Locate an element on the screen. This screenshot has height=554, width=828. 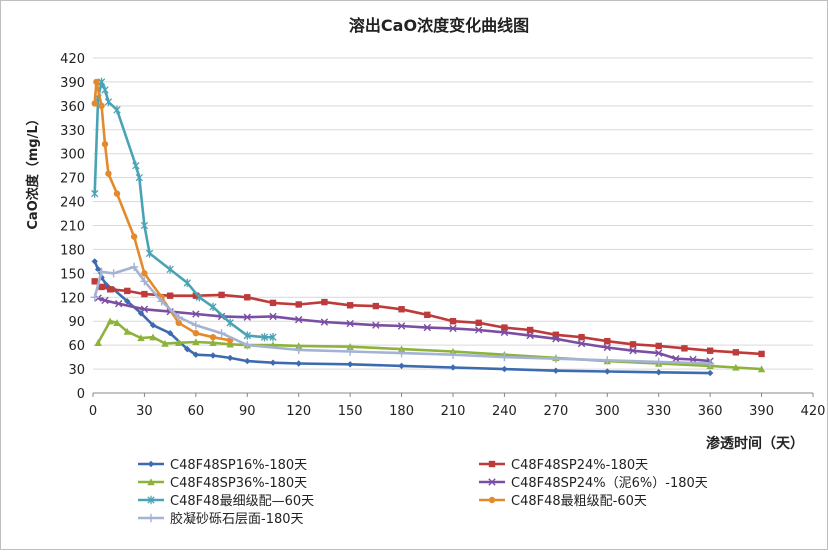
y-tick-label: 0 is located at coordinates (81, 394).